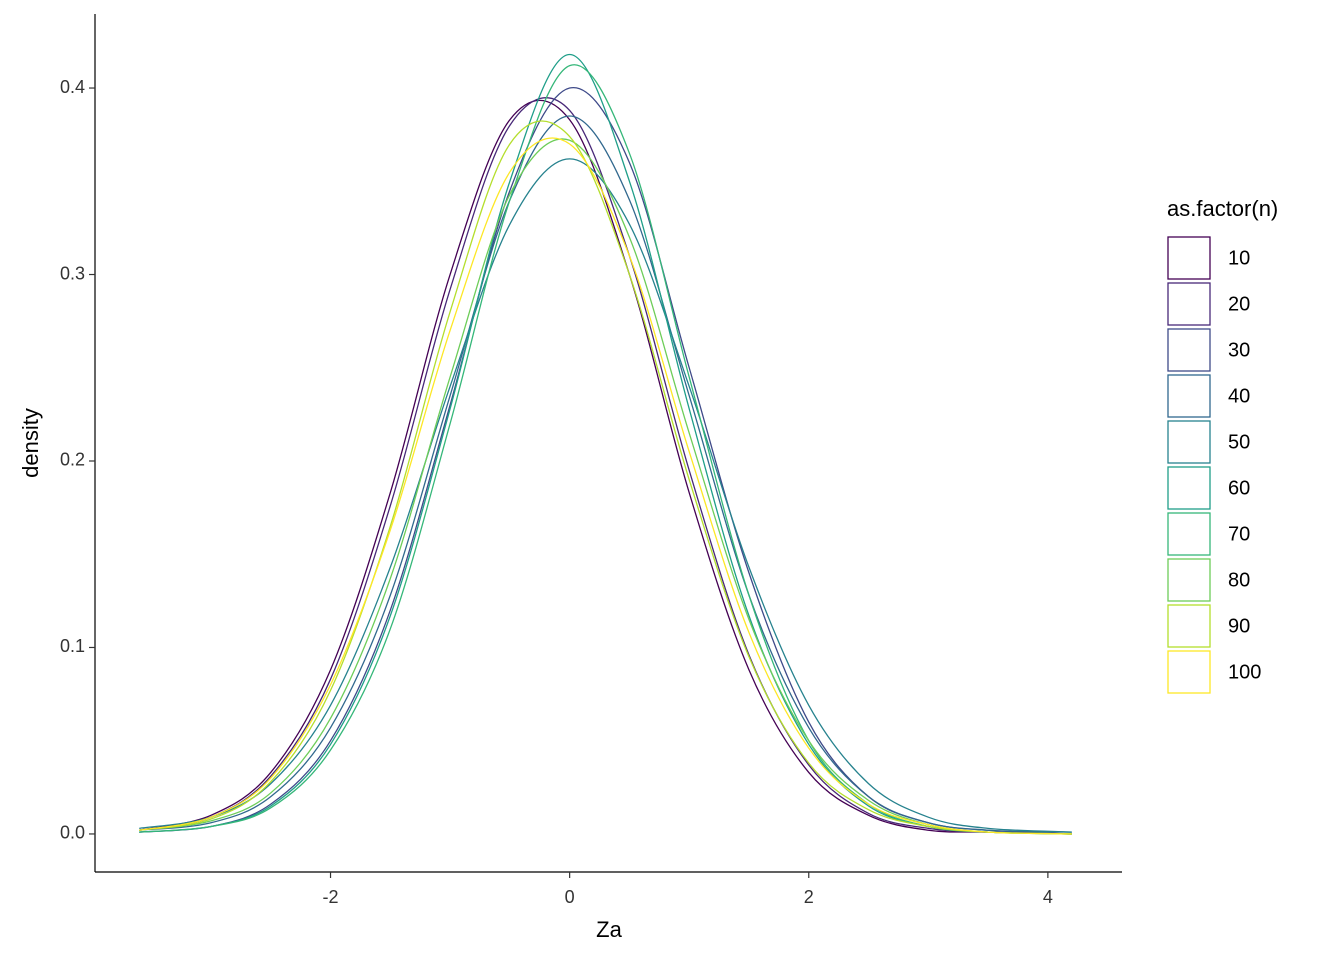 This screenshot has height=960, width=1344. I want to click on x-tick-label: -2, so click(331, 897).